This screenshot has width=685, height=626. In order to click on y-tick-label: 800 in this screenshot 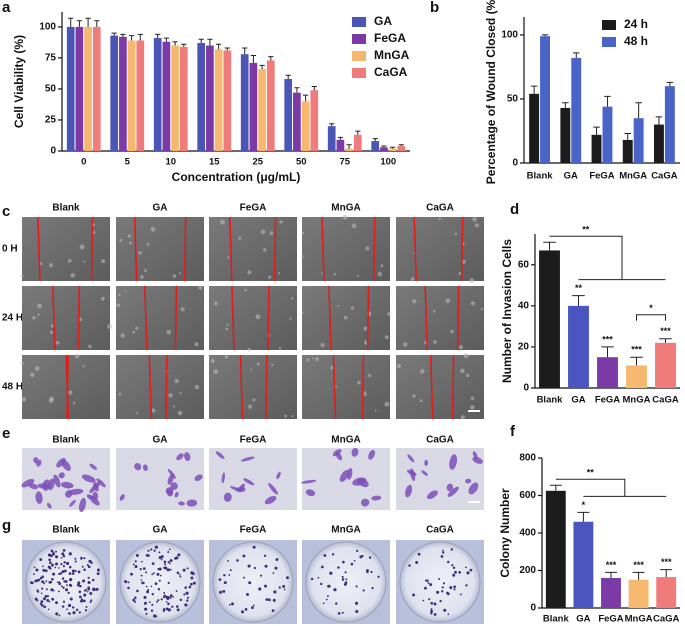, I will do `click(527, 458)`.